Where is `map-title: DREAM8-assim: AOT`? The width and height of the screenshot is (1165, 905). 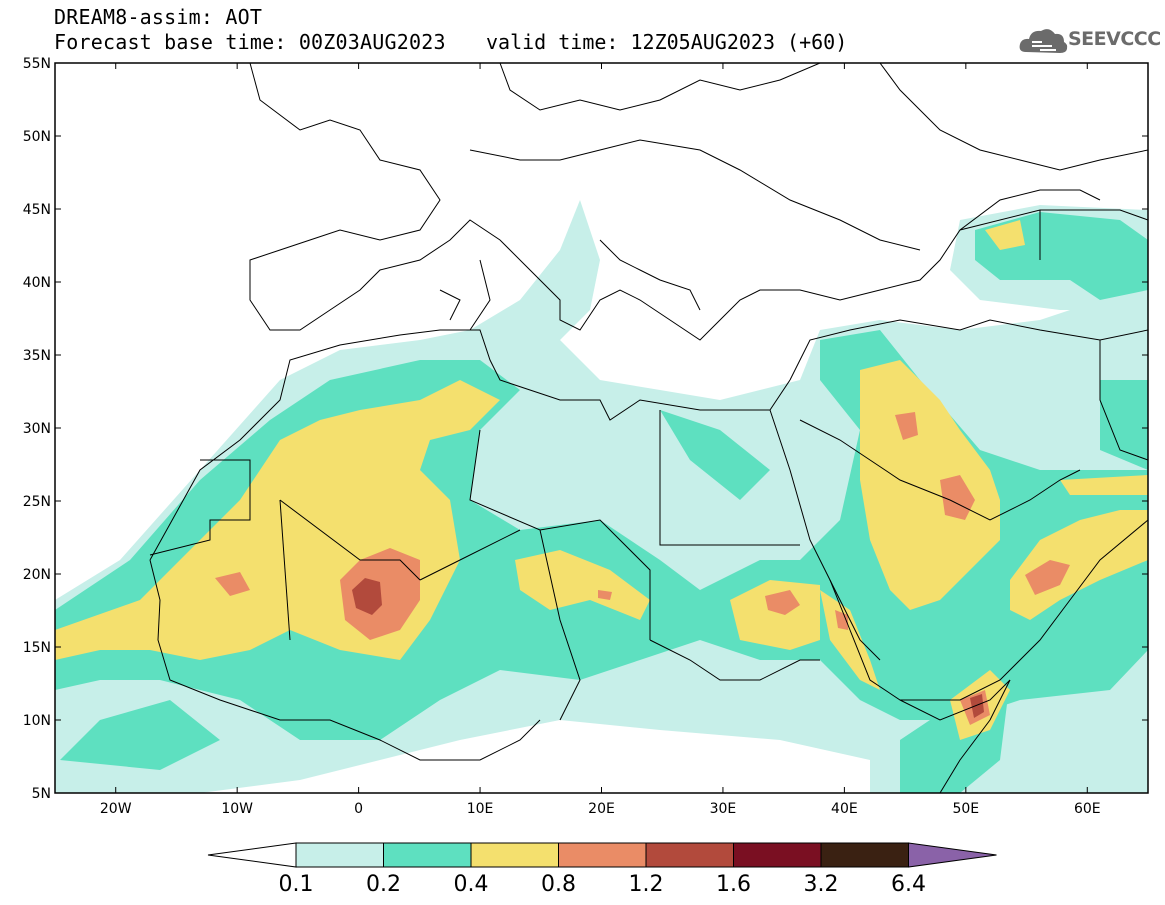 map-title: DREAM8-assim: AOT is located at coordinates (158, 17).